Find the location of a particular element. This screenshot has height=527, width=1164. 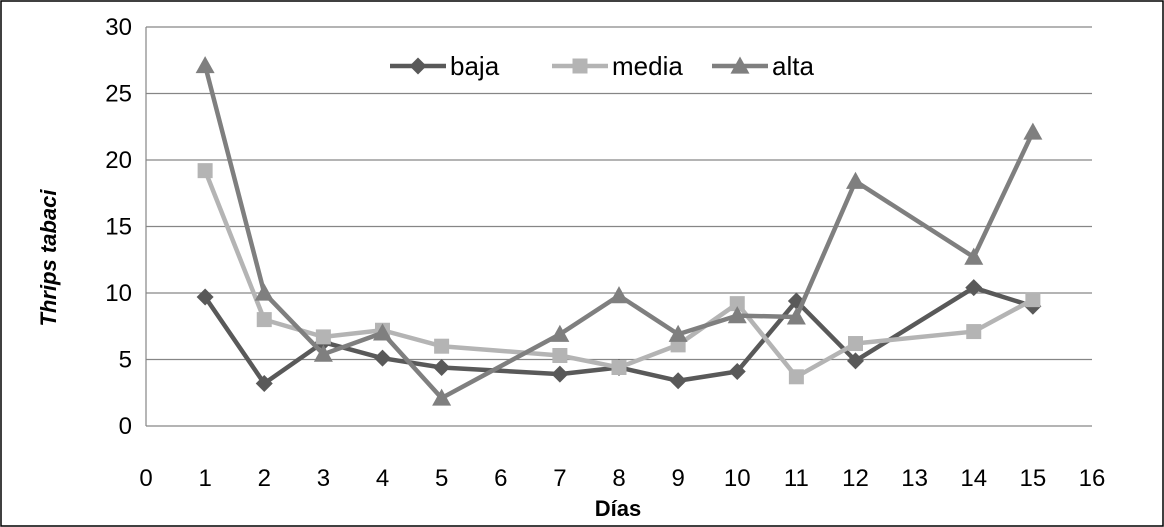

x-tick-label-8: 8 is located at coordinates (618, 478).